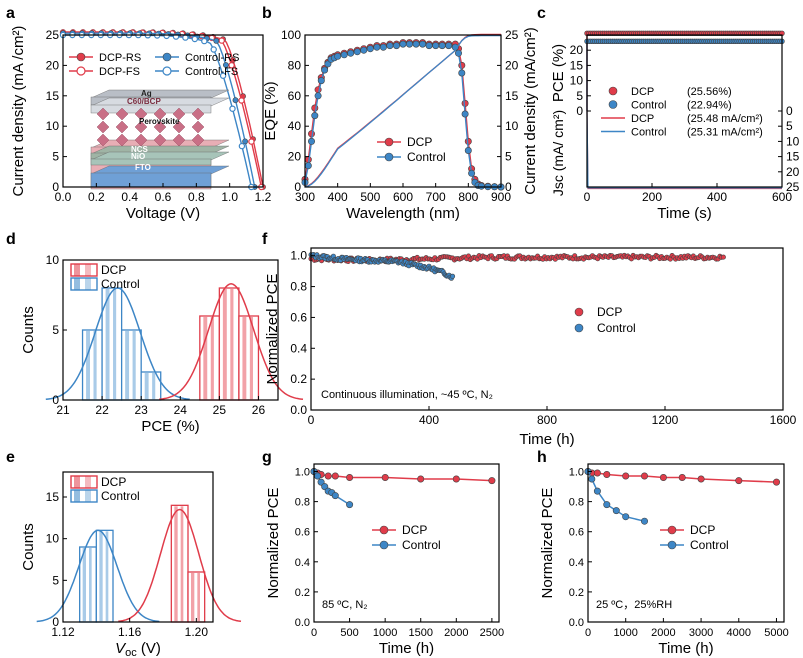 The height and width of the screenshot is (658, 803). Describe the element at coordinates (576, 533) in the screenshot. I see `y-tick-label-h: 0.6` at that location.